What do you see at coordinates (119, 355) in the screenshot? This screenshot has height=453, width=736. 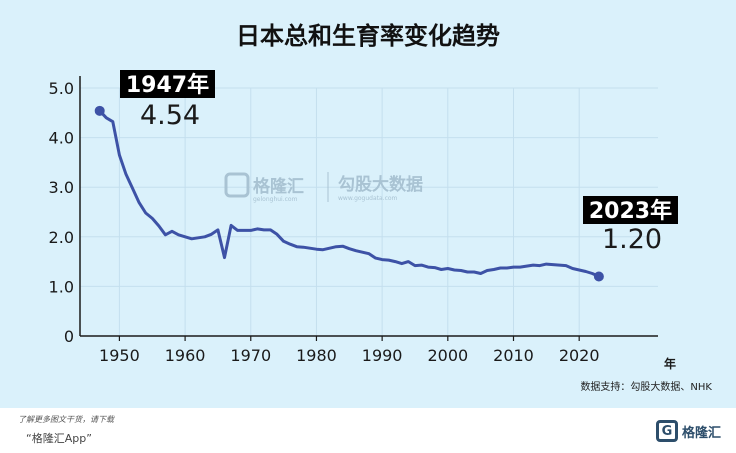 I see `x-tick-label: 1950` at bounding box center [119, 355].